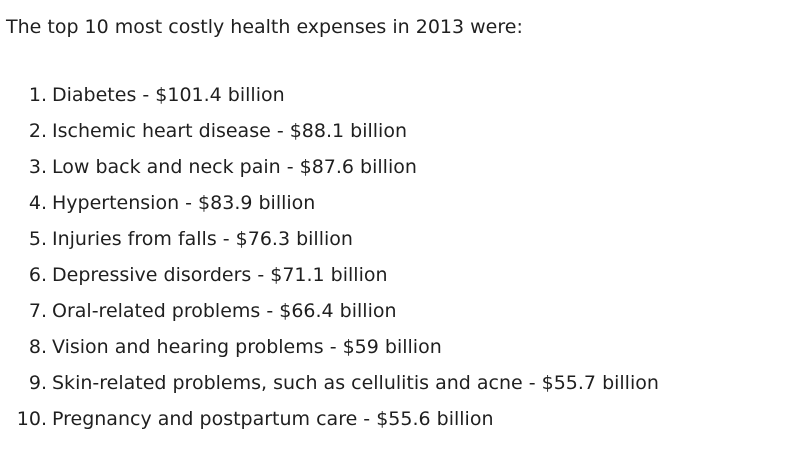  What do you see at coordinates (224, 311) in the screenshot?
I see `list-item-text: Oral-related problems - $66.4 billion` at bounding box center [224, 311].